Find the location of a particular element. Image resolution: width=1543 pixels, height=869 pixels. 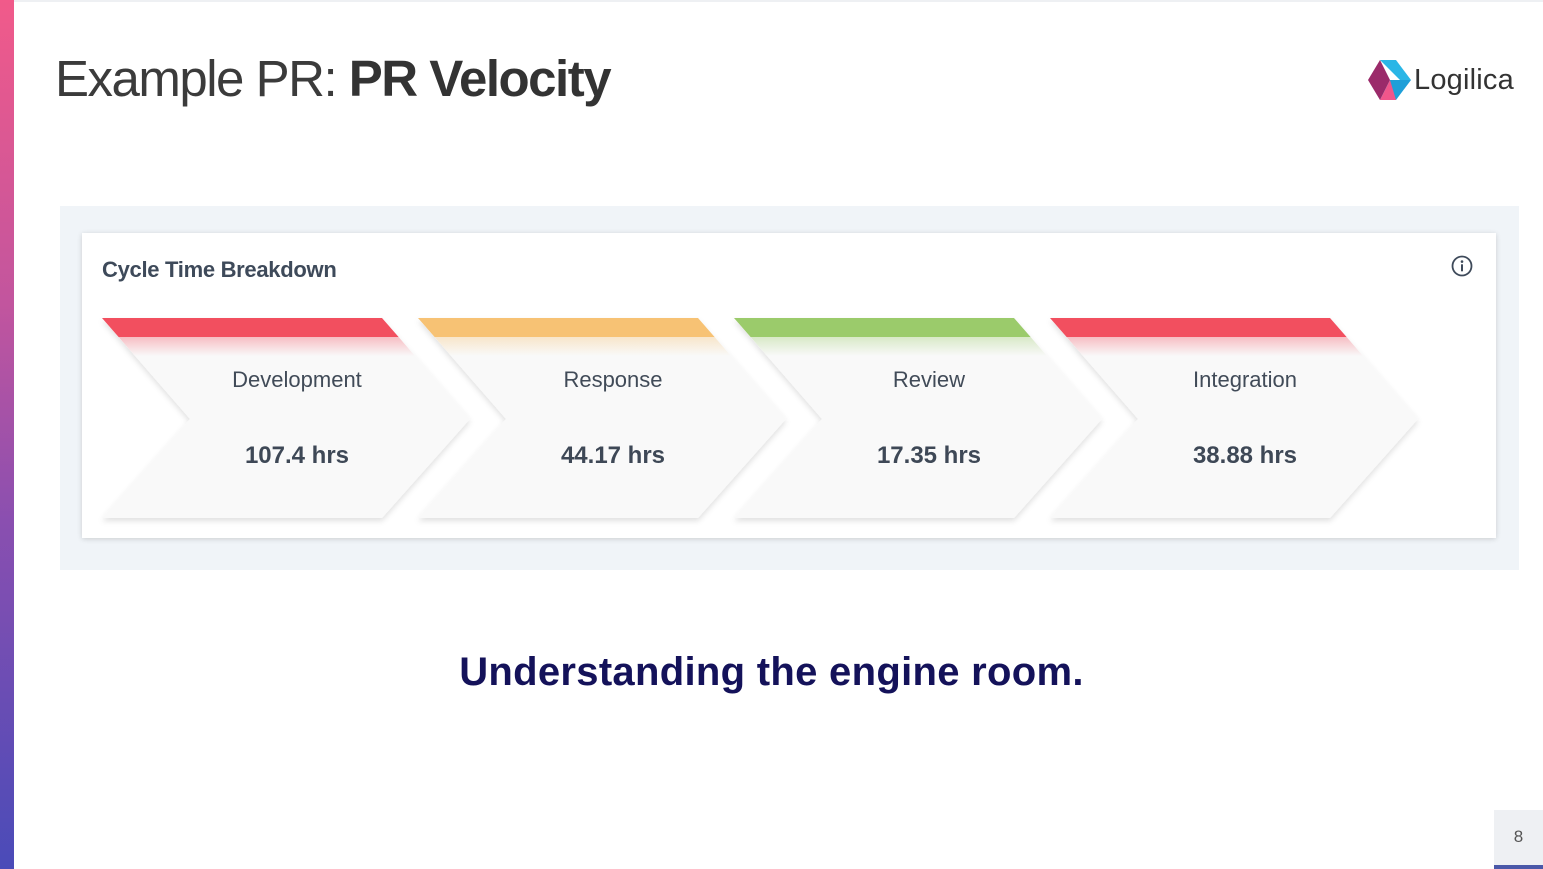

page-number: 8 is located at coordinates (1518, 836).